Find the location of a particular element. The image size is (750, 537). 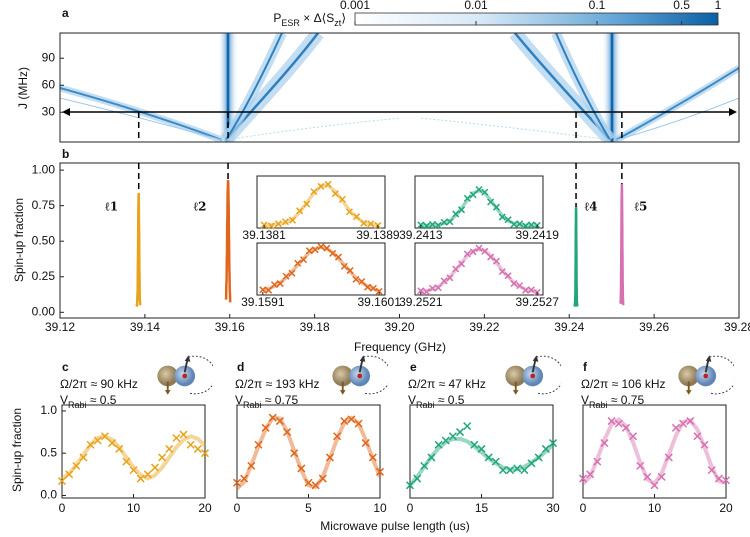

inset-tick-label: 39.1591 is located at coordinates (263, 302).